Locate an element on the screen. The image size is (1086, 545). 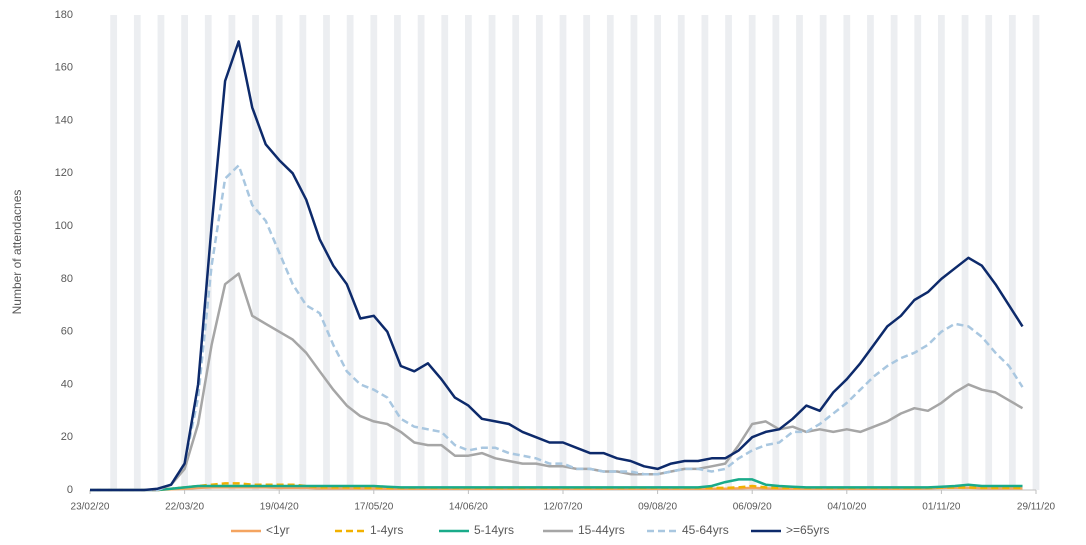
y-tick-label: 40 is located at coordinates (67, 384).